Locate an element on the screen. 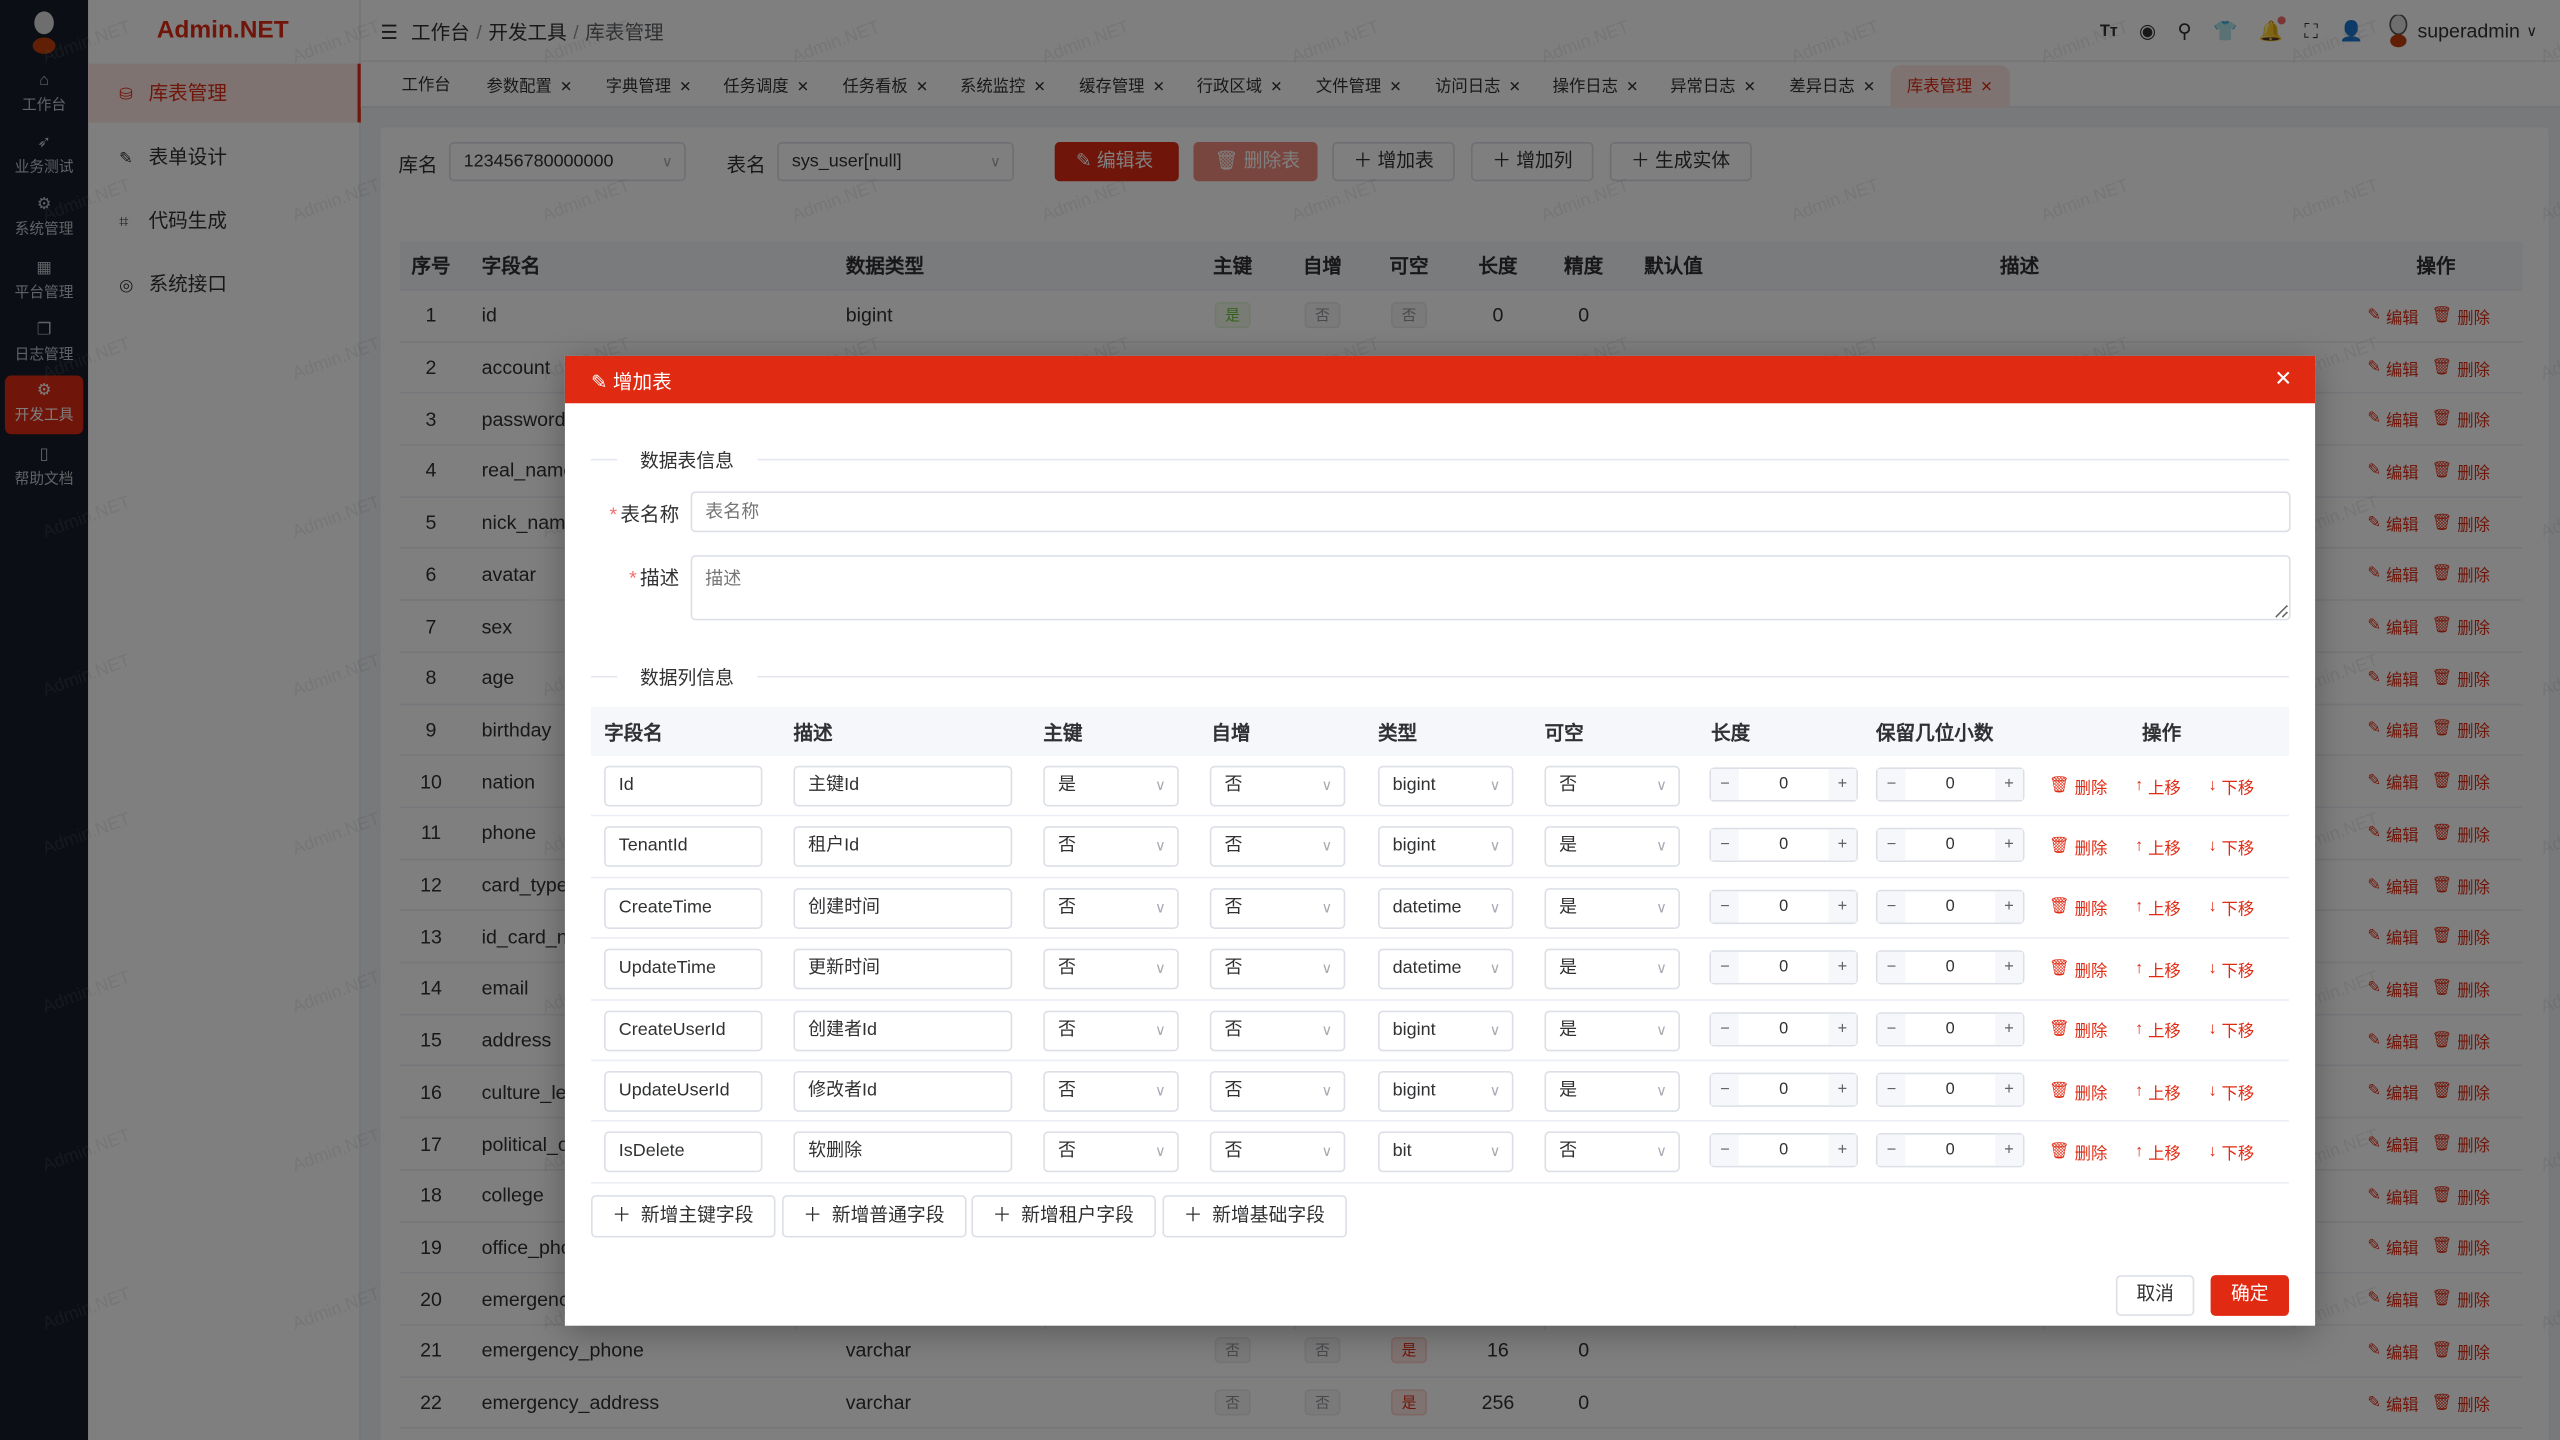  type-select: bit ∨ is located at coordinates (1445, 1152).